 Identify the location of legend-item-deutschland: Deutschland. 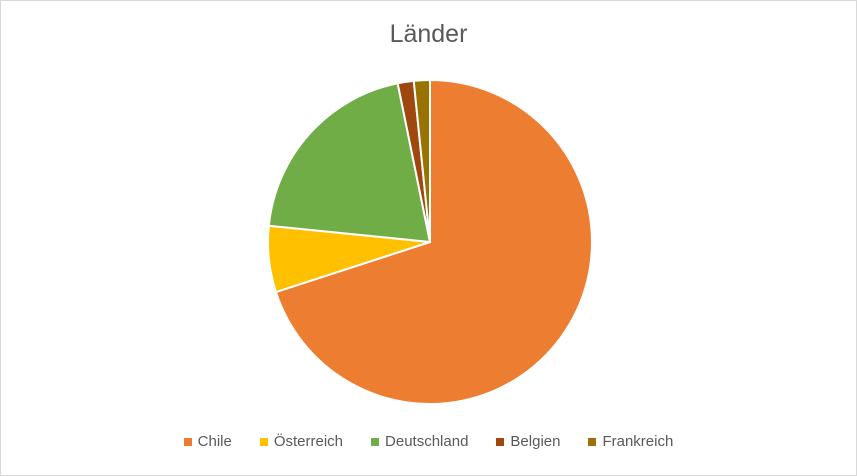
(419, 441).